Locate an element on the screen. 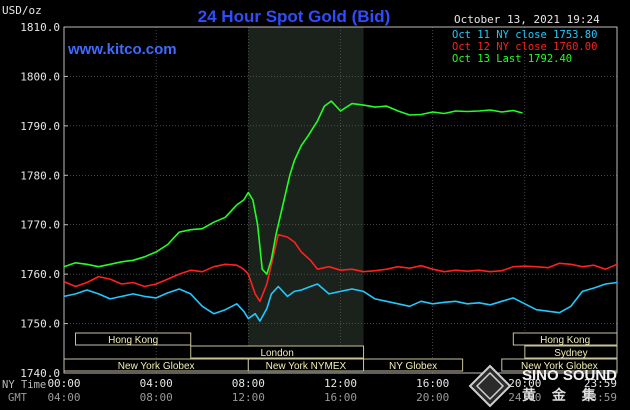 Image resolution: width=630 pixels, height=410 pixels. x-tick-label-gmt: 20:00 is located at coordinates (432, 397).